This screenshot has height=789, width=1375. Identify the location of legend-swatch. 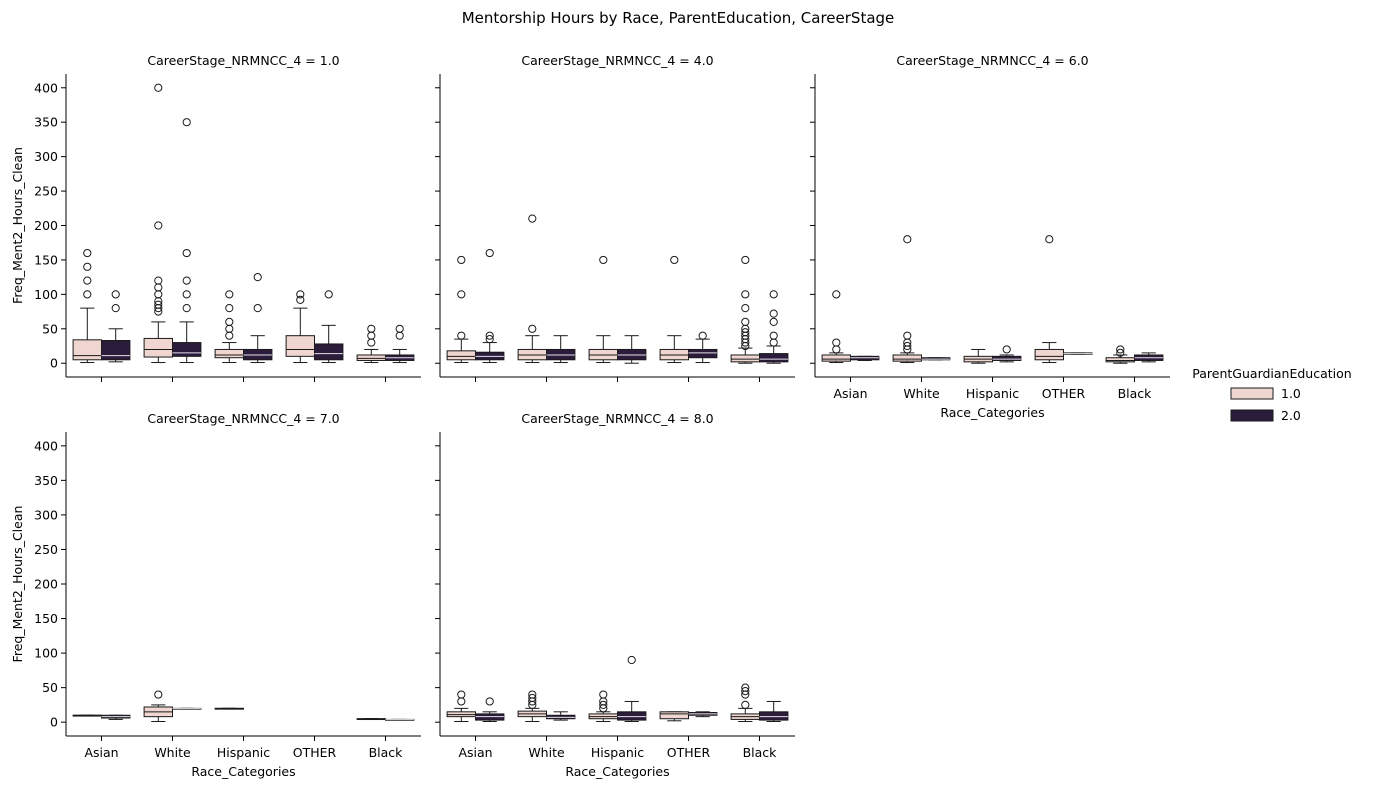
(1252, 415).